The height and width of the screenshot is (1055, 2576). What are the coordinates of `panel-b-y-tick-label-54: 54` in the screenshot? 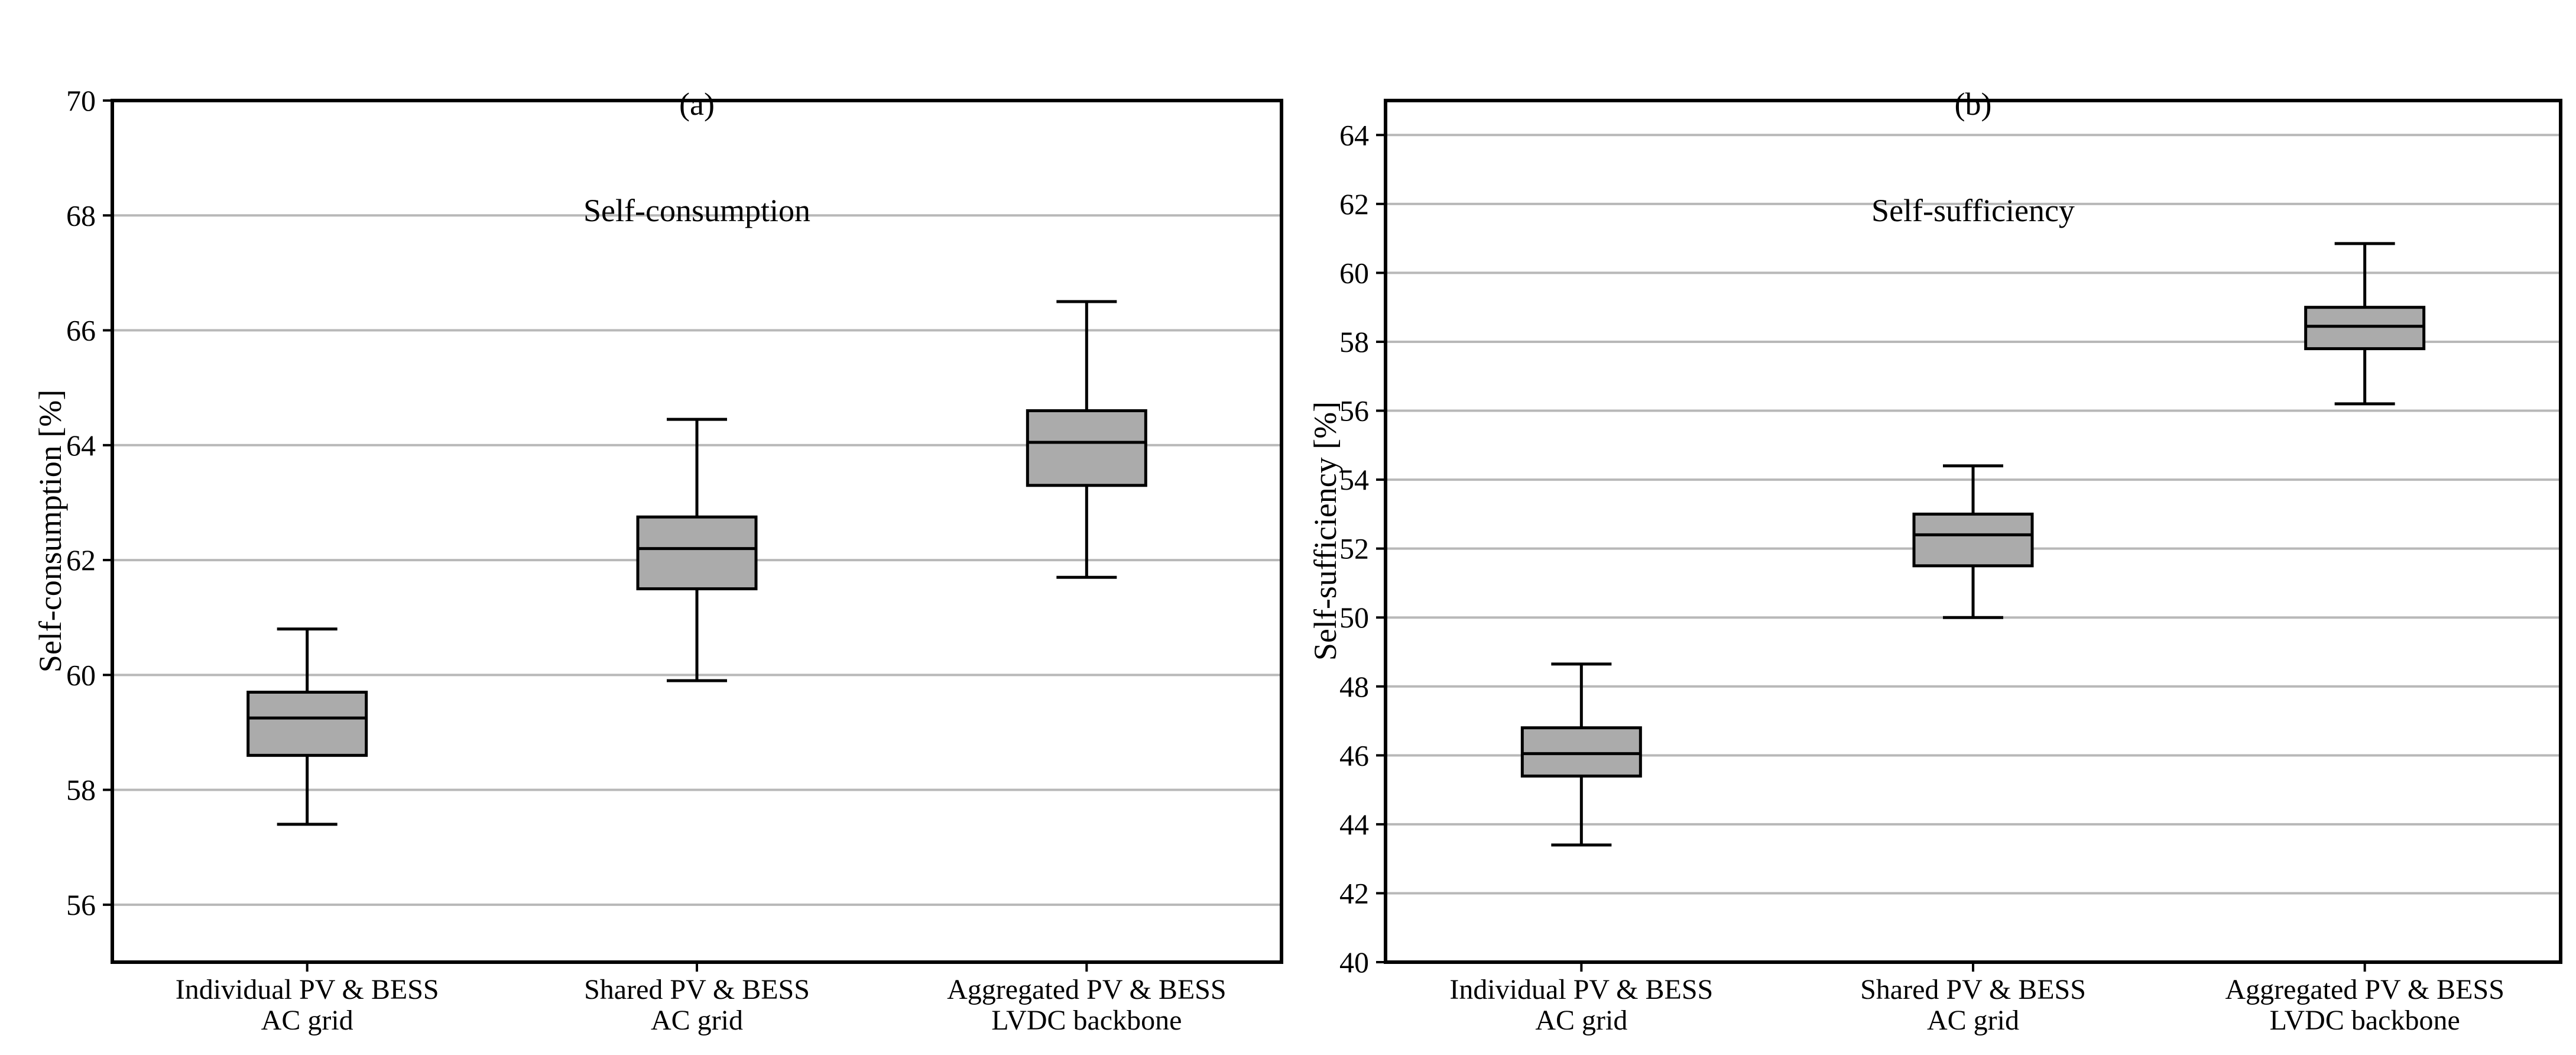 It's located at (1354, 479).